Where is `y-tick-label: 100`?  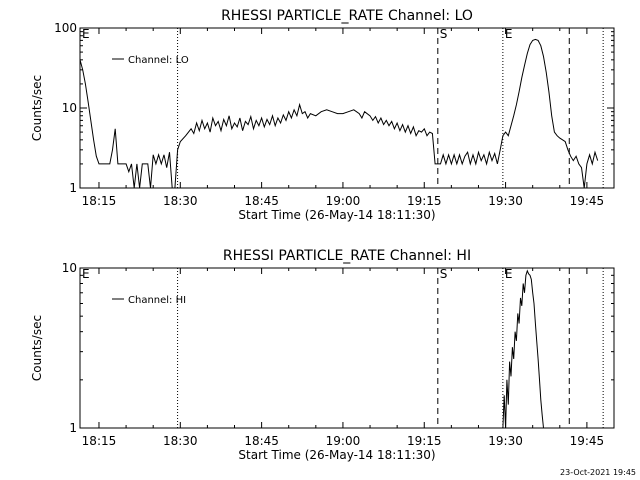
y-tick-label: 100 is located at coordinates (65, 28).